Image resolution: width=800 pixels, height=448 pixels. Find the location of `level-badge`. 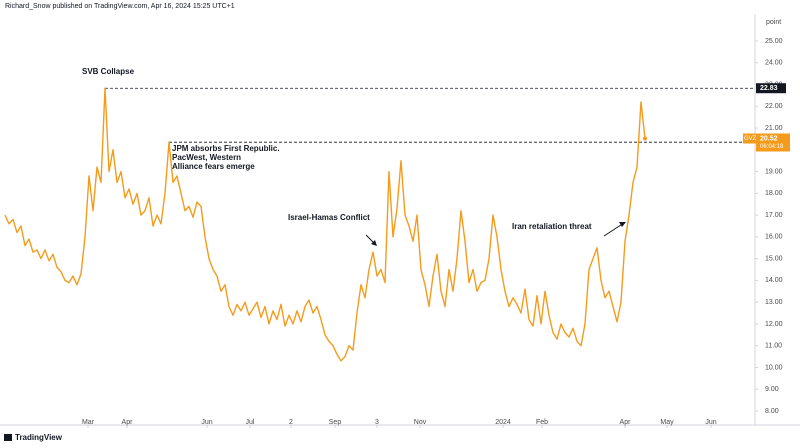

level-badge is located at coordinates (771, 88).